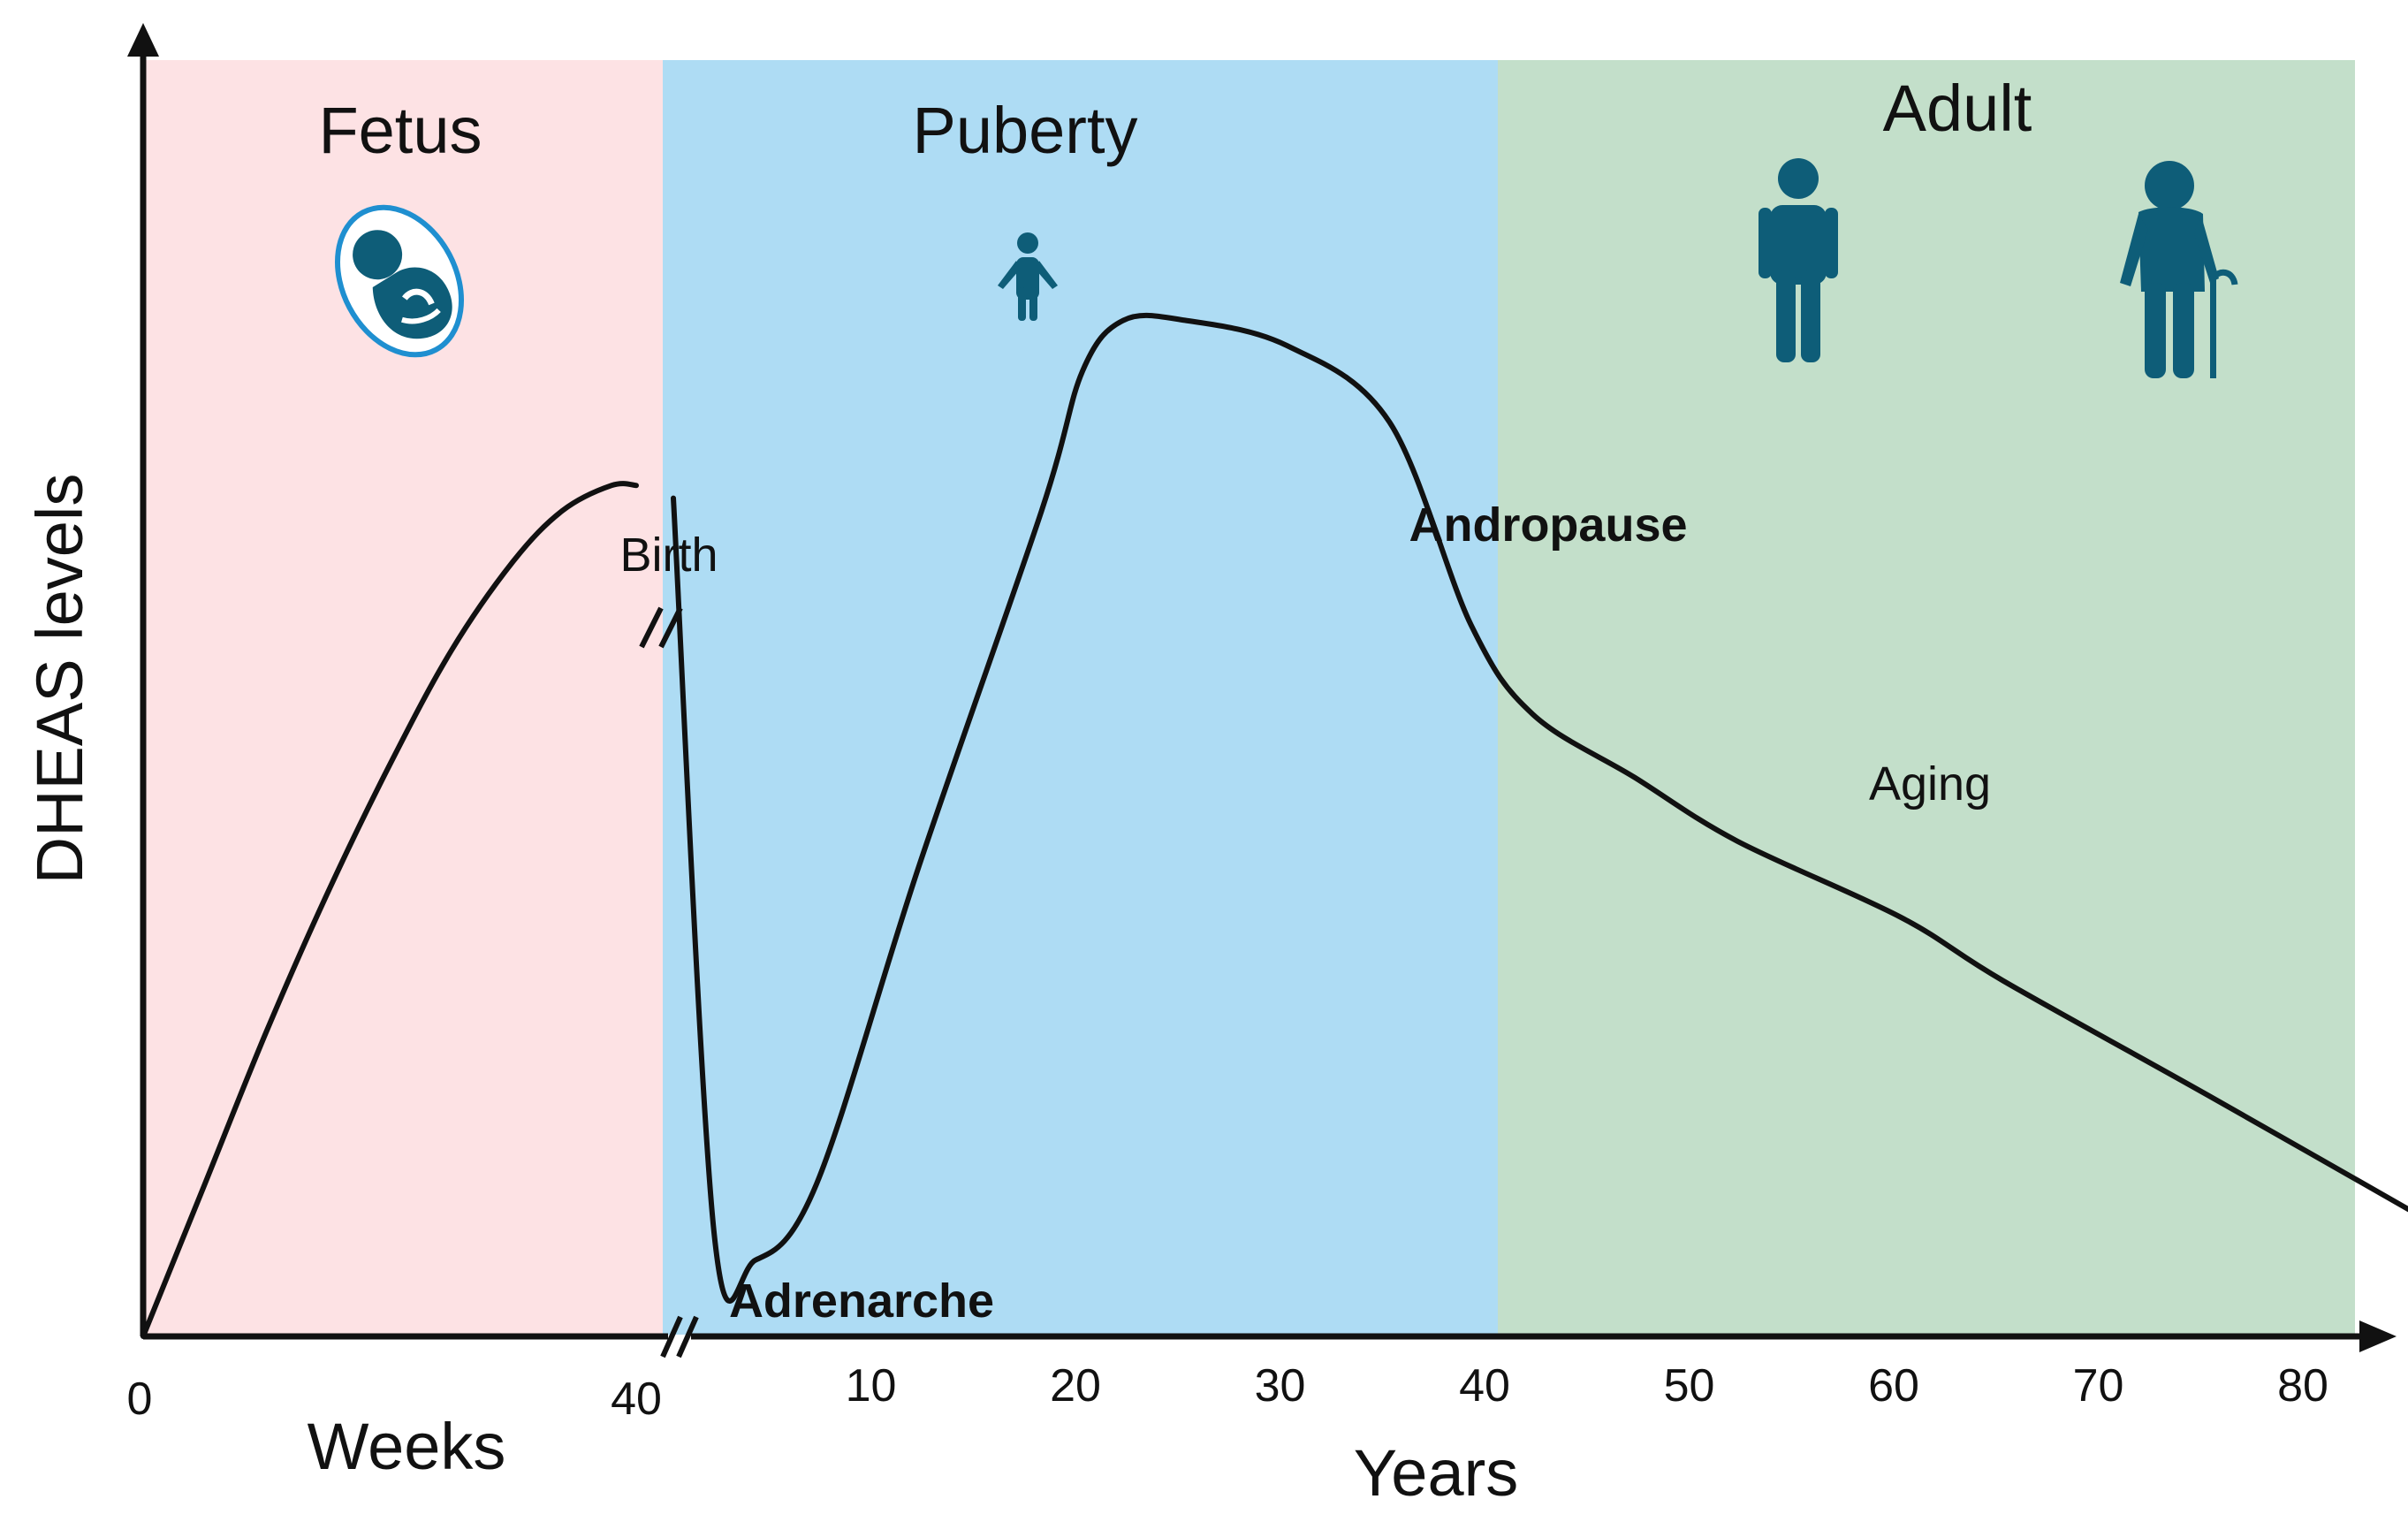 The image size is (2408, 1522). Describe the element at coordinates (661, 627) in the screenshot. I see `curve-break-marks` at that location.